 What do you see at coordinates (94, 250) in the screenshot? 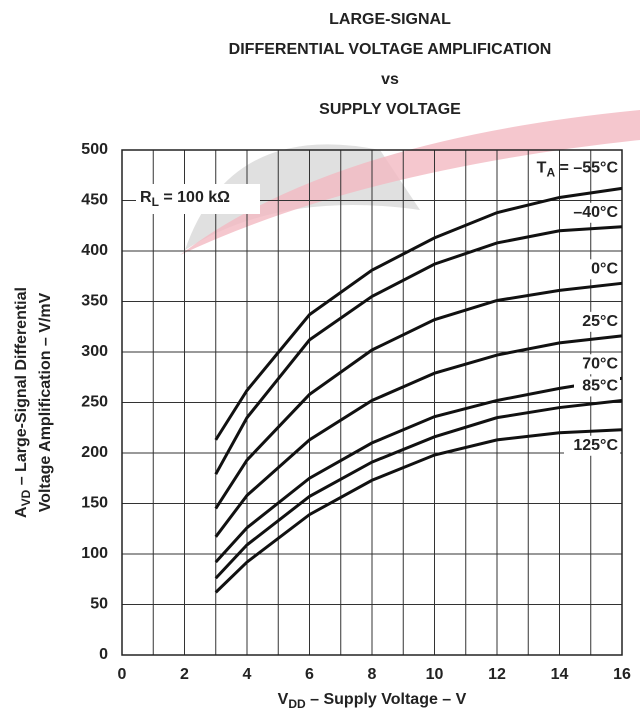
I see `y-tick-label: 400` at bounding box center [94, 250].